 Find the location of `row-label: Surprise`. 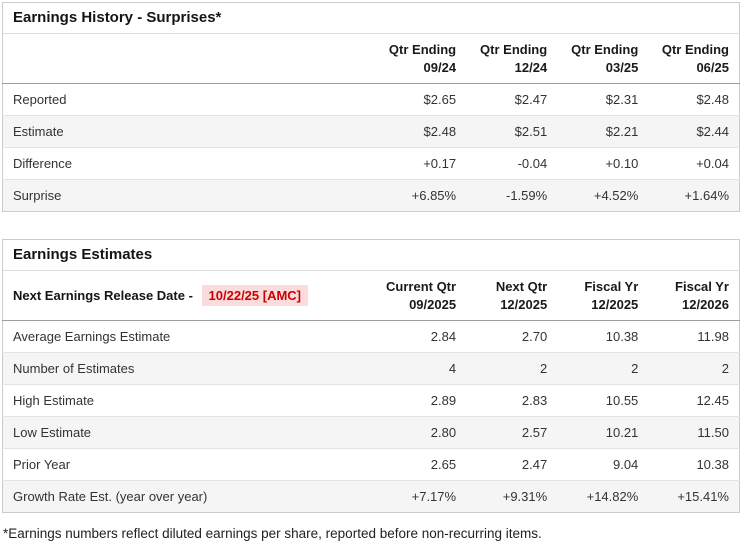

row-label: Surprise is located at coordinates (188, 195).